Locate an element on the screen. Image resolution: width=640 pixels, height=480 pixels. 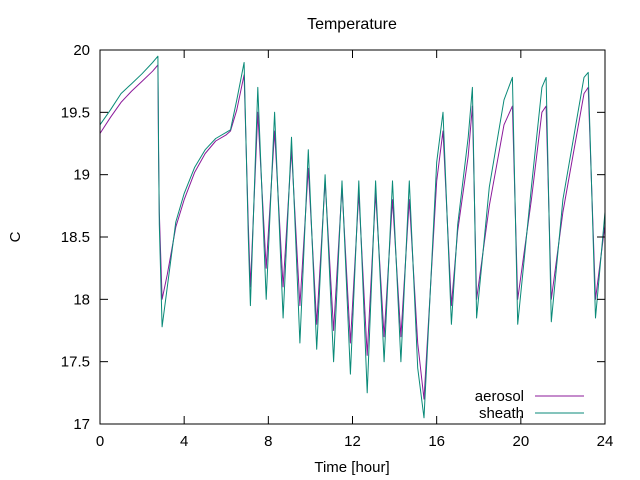
y-tick-label: 17 is located at coordinates (81, 424).